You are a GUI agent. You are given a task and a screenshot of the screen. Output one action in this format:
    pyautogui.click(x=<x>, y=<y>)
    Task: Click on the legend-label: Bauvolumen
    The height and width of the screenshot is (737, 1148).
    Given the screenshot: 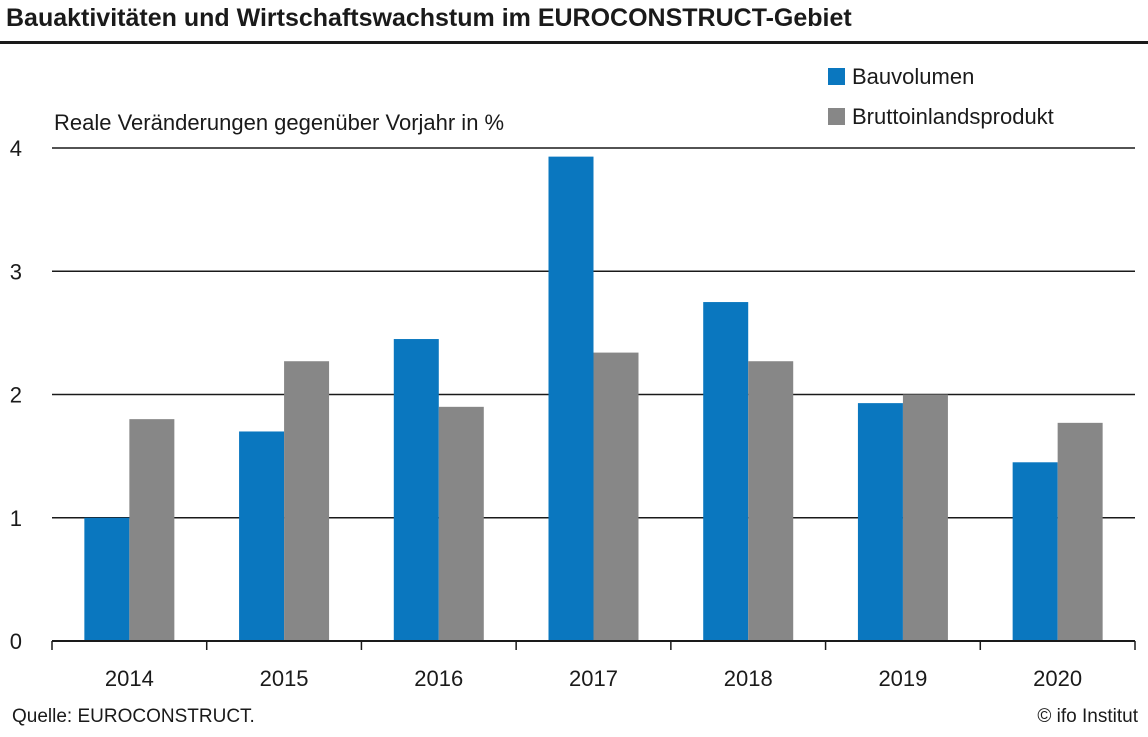 What is the action you would take?
    pyautogui.click(x=913, y=76)
    